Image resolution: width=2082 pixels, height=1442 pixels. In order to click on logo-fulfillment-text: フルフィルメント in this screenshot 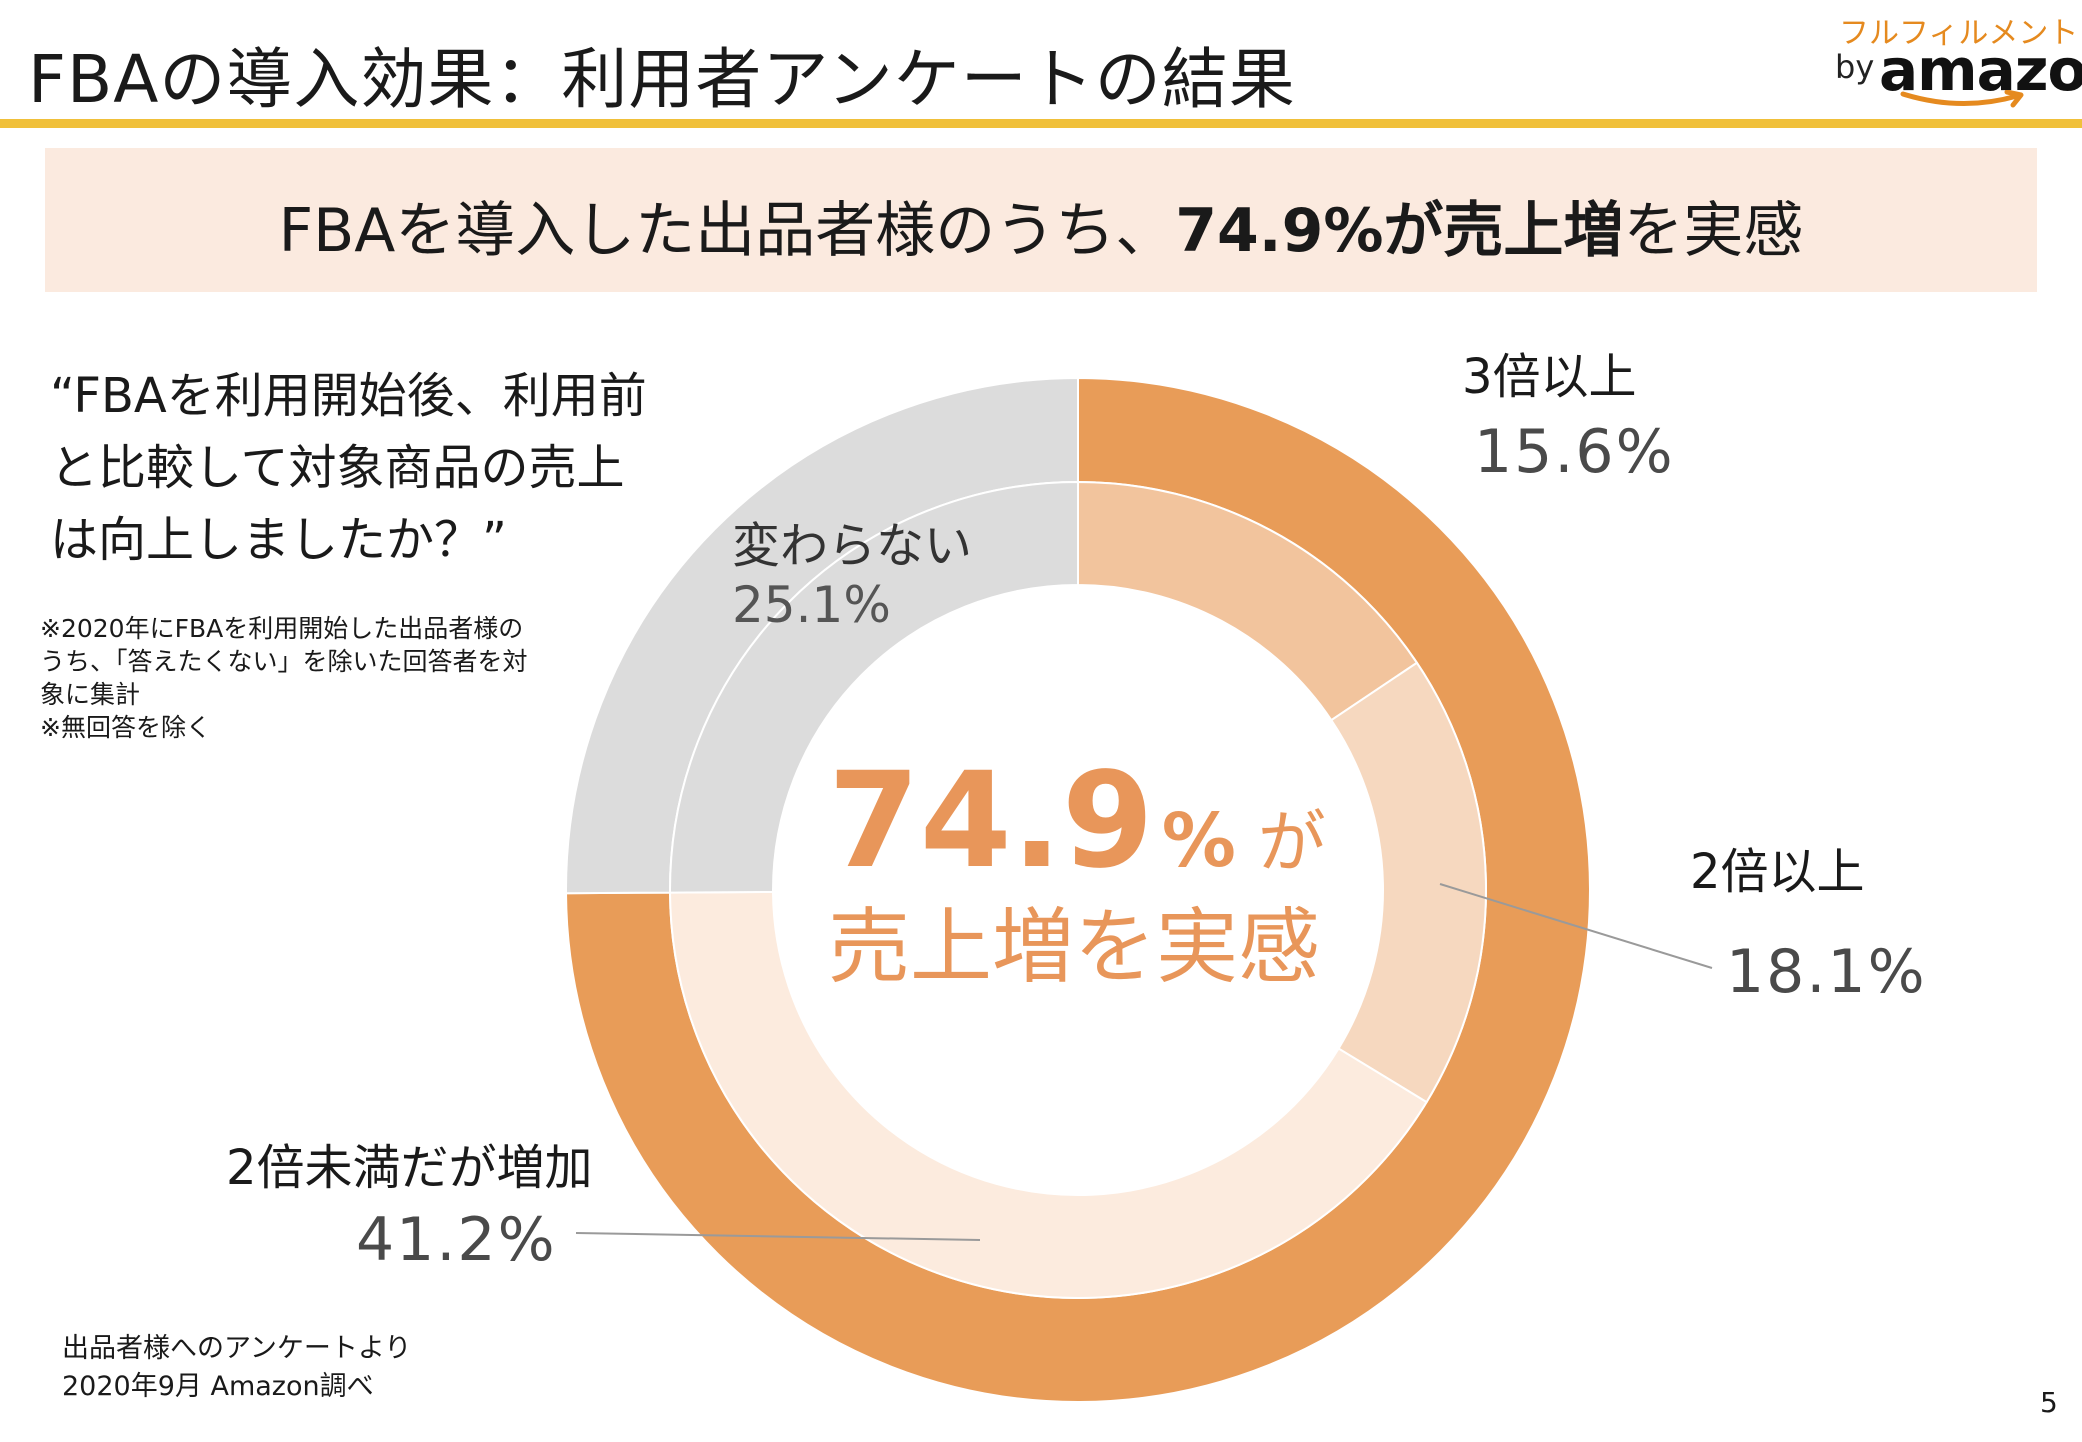, I will do `click(1959, 33)`.